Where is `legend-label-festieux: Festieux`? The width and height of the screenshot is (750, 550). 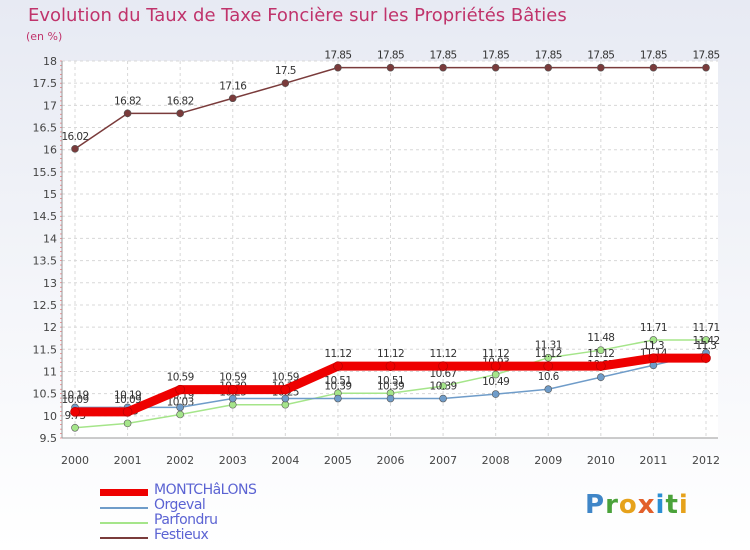
legend-label-festieux: Festieux is located at coordinates (181, 535).